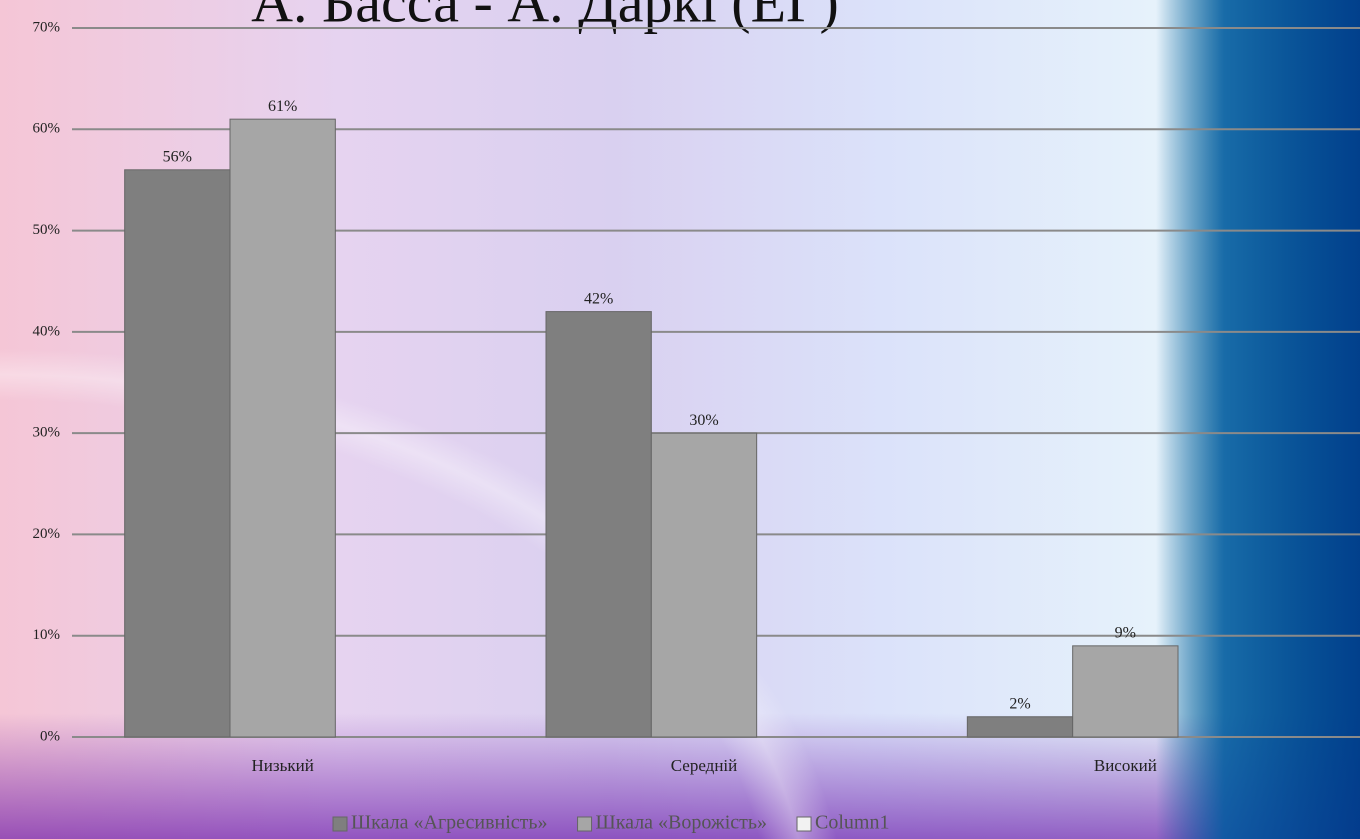 This screenshot has width=1360, height=839. What do you see at coordinates (598, 298) in the screenshot?
I see `data-label: 42%` at bounding box center [598, 298].